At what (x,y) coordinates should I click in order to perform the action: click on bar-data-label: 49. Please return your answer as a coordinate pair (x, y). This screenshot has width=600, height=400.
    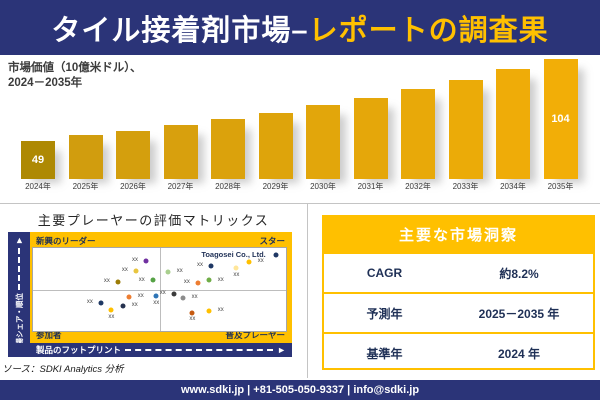
    Looking at the image, I should click on (38, 160).